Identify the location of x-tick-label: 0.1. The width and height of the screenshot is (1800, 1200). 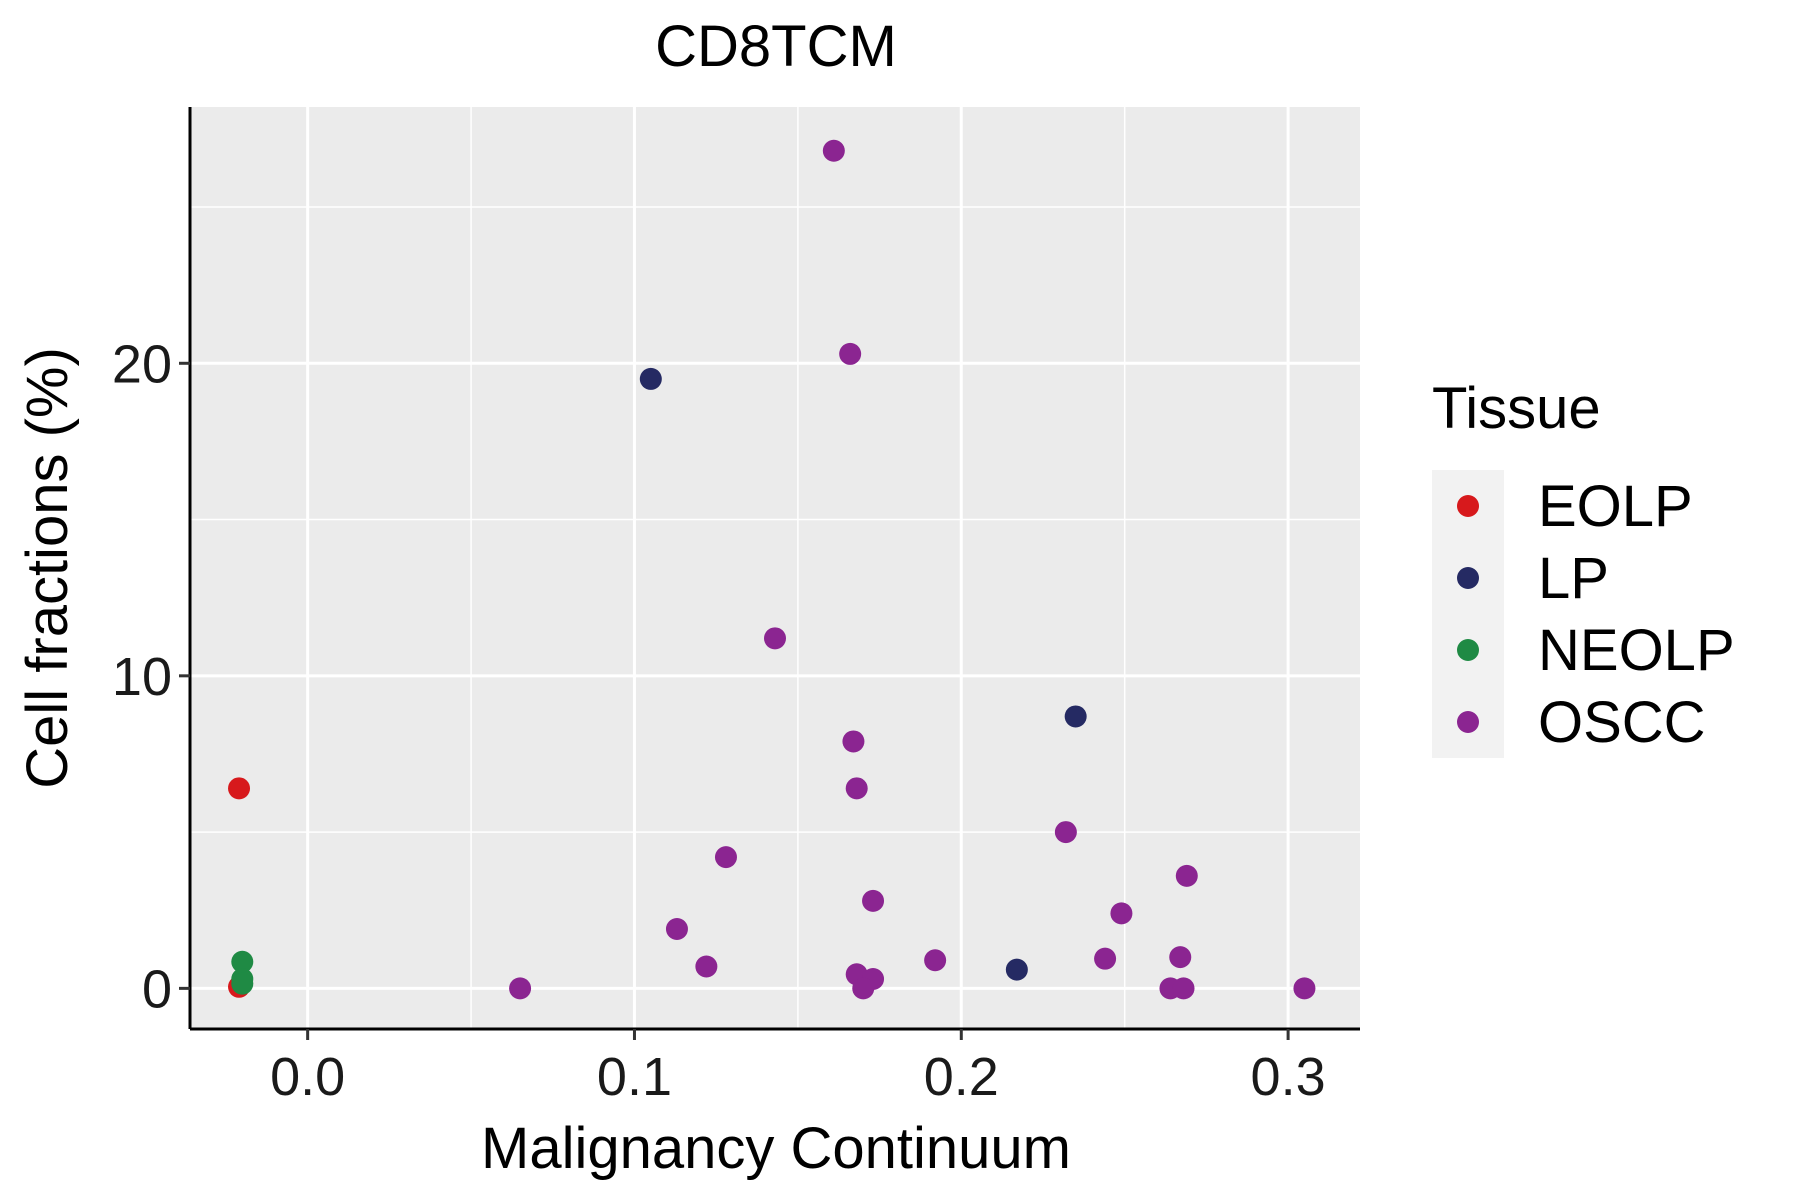
(634, 1077).